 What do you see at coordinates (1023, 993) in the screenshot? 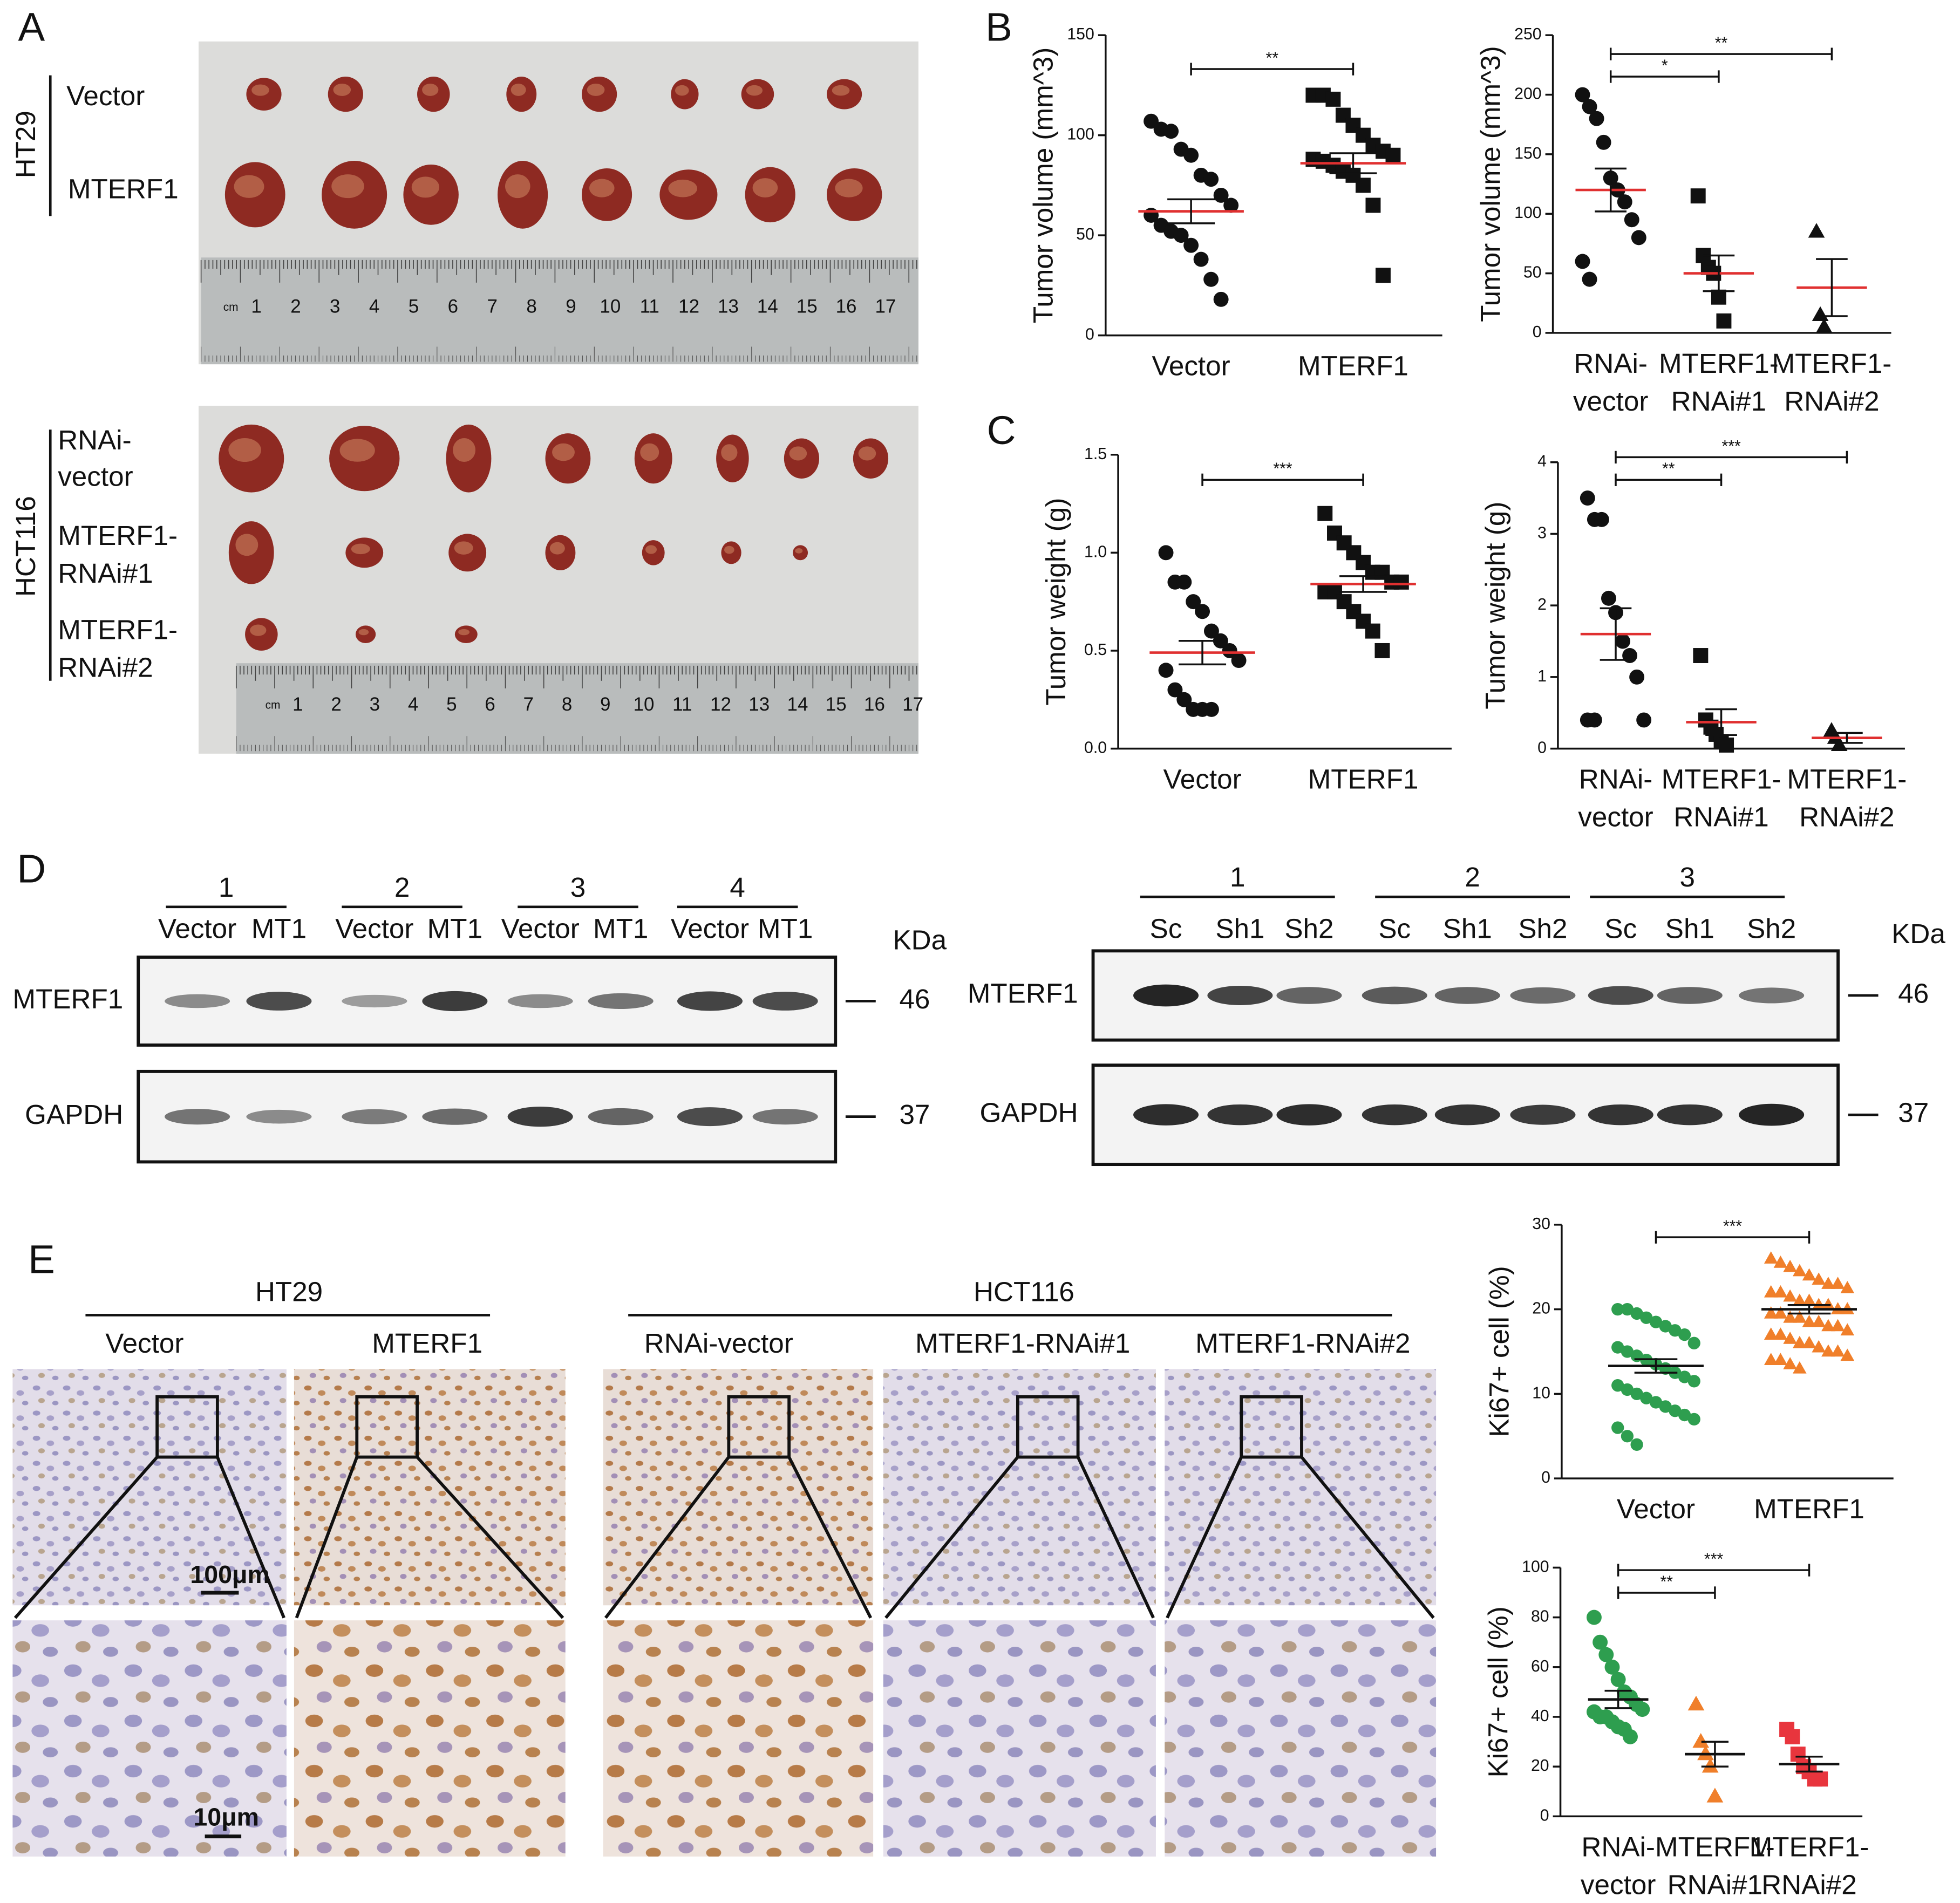
I see `row-label: MTERF1` at bounding box center [1023, 993].